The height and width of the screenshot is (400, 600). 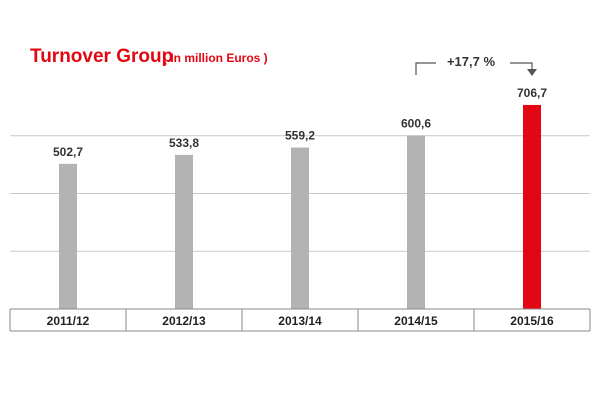 What do you see at coordinates (184, 143) in the screenshot?
I see `value-label-2012-13: 533,8` at bounding box center [184, 143].